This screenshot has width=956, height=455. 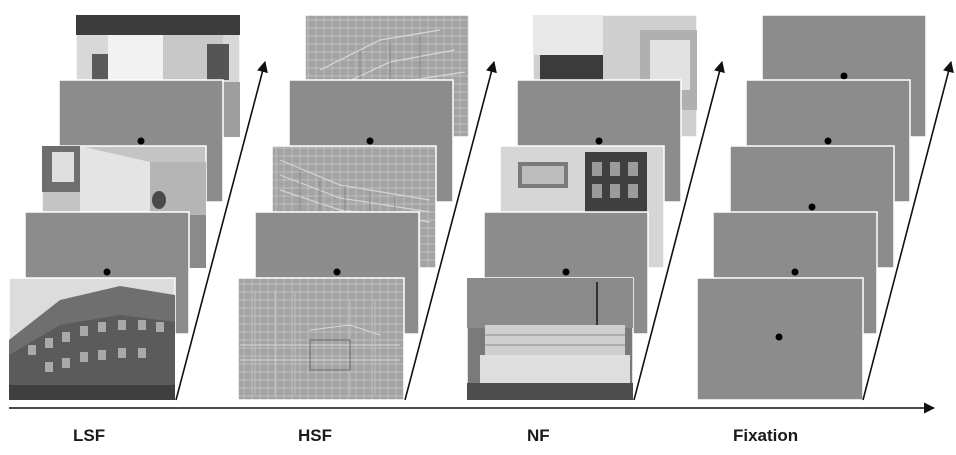 I want to click on label-lsf: LSF, so click(x=89, y=435).